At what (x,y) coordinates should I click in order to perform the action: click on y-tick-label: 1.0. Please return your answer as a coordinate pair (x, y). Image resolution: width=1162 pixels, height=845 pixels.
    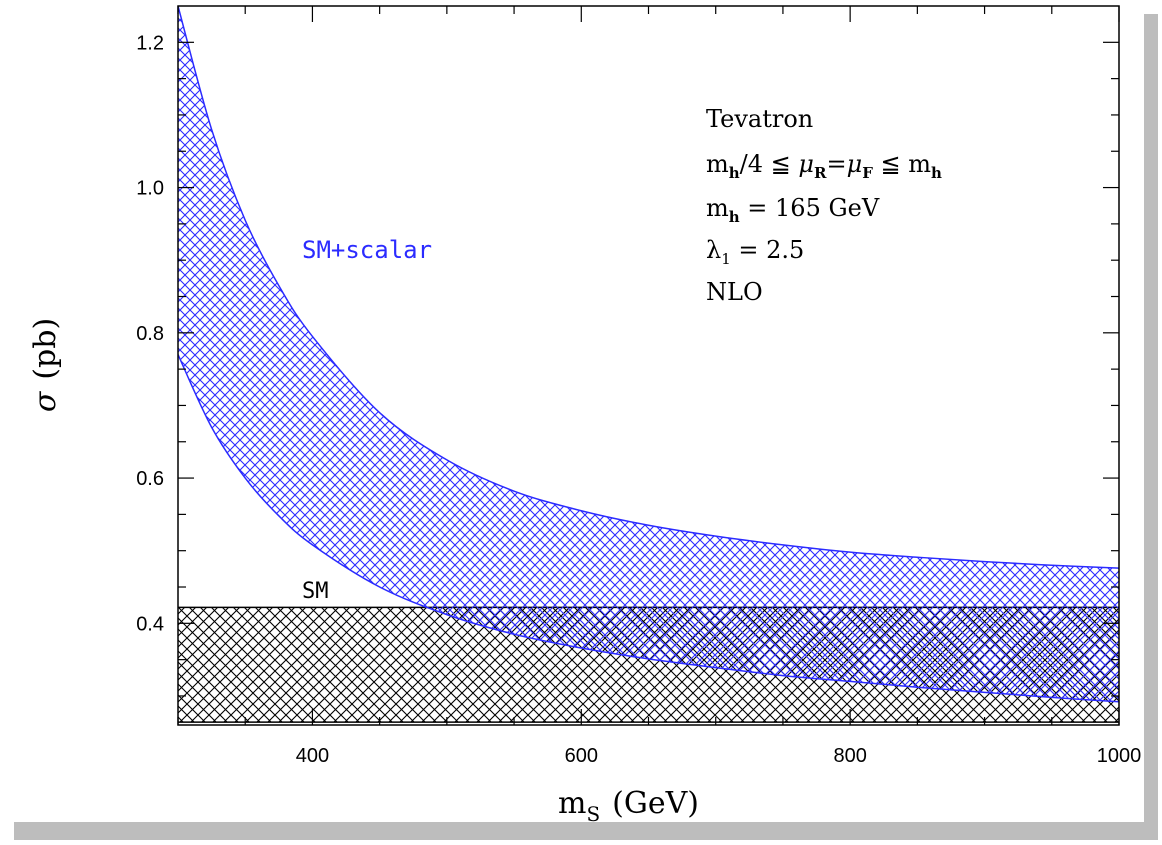
    Looking at the image, I should click on (150, 189).